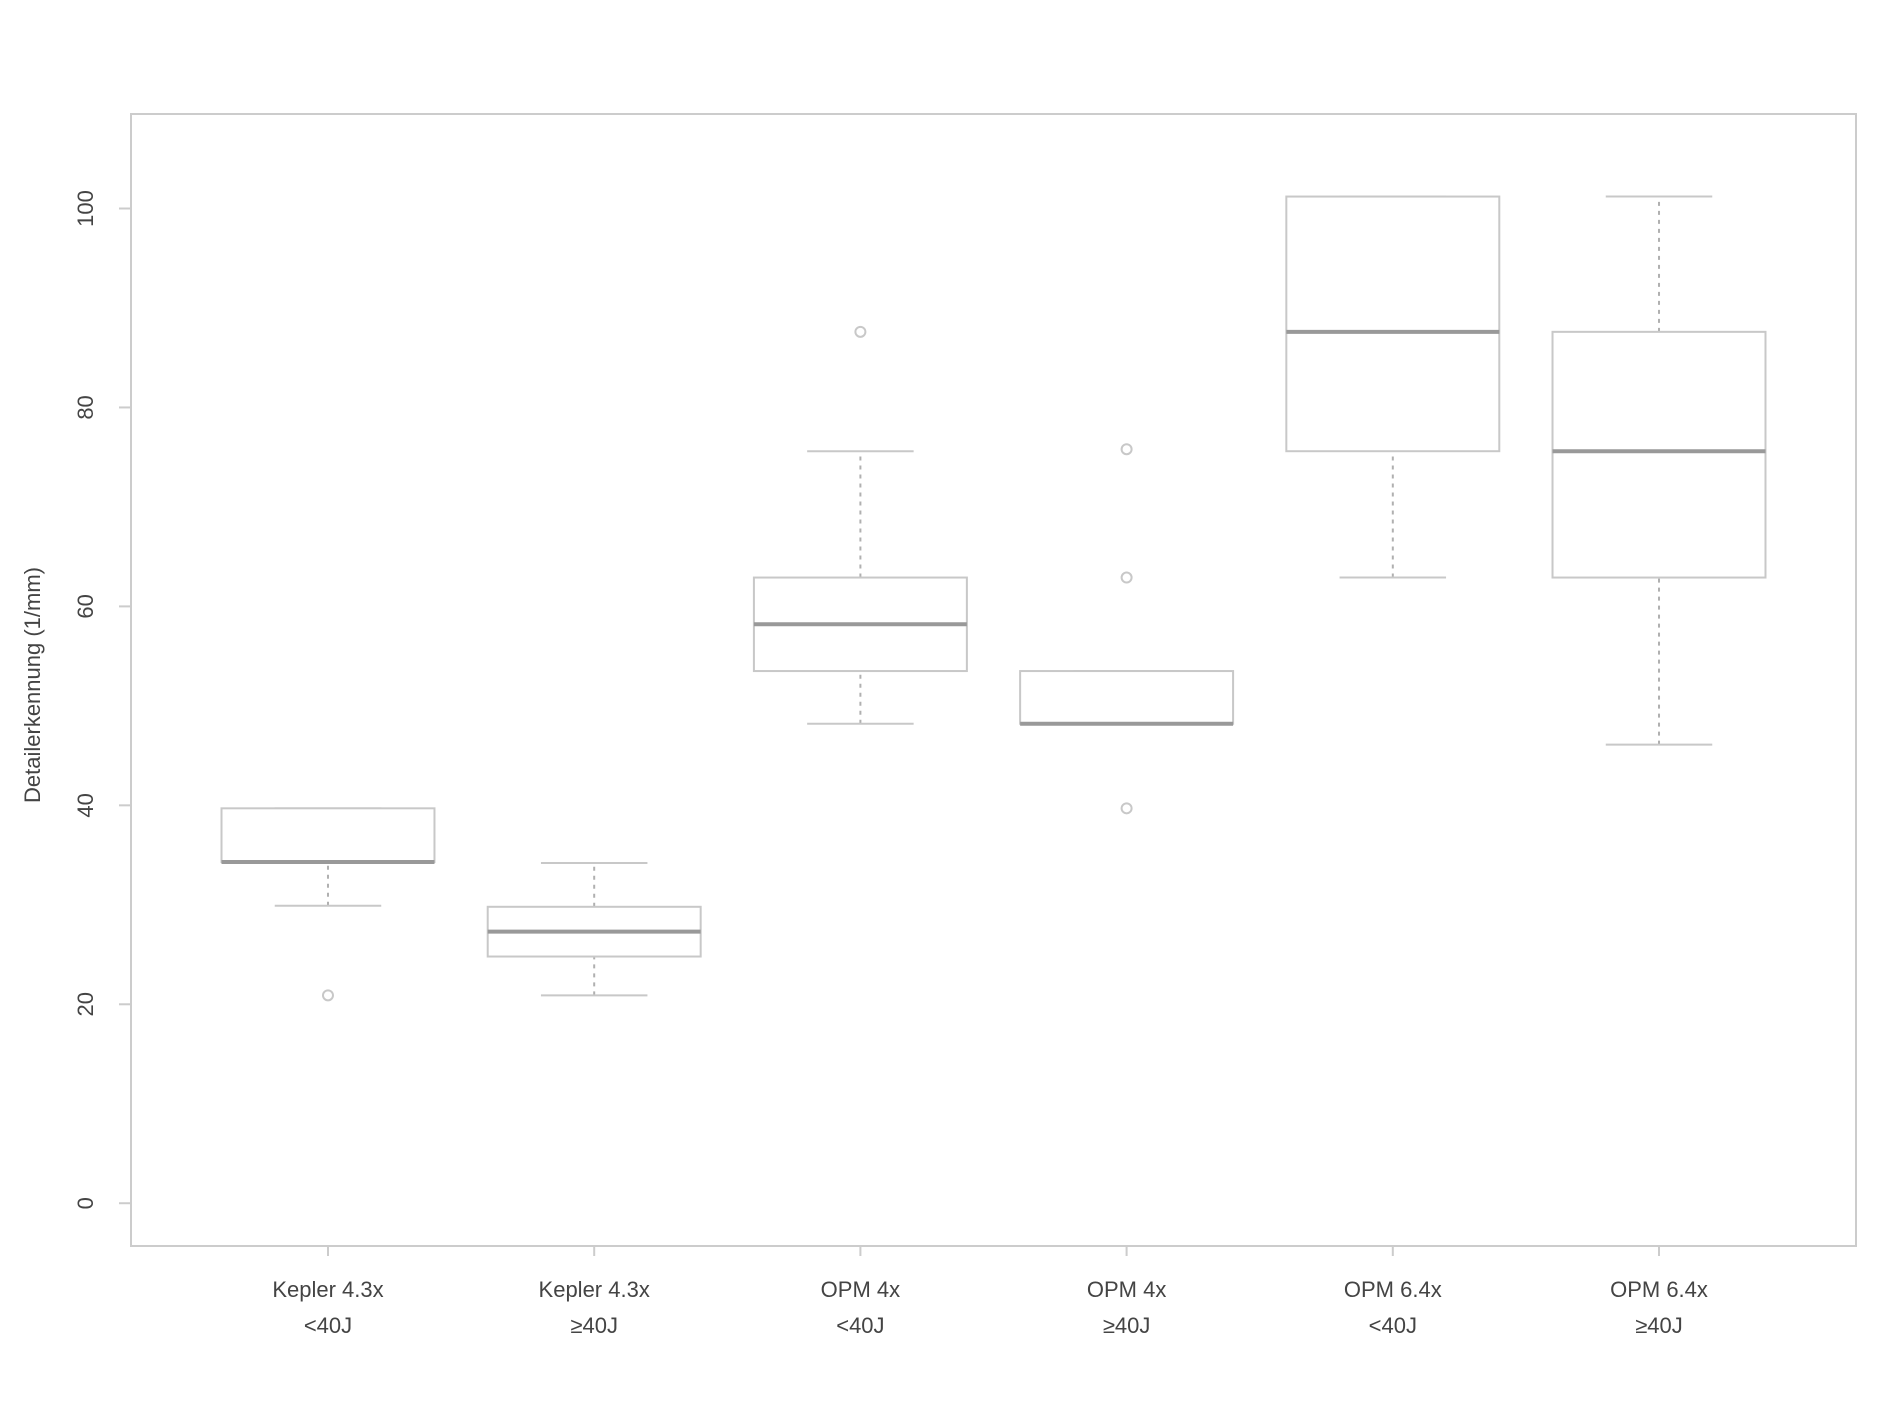 This screenshot has width=1900, height=1424. What do you see at coordinates (85, 1004) in the screenshot?
I see `y-tick-label: 20` at bounding box center [85, 1004].